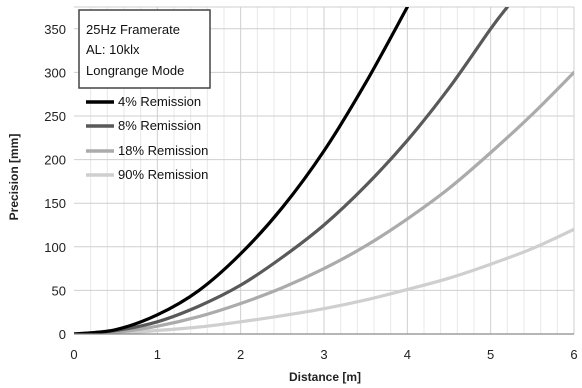 The image size is (582, 388). Describe the element at coordinates (59, 290) in the screenshot. I see `y-tick-label: 50` at that location.